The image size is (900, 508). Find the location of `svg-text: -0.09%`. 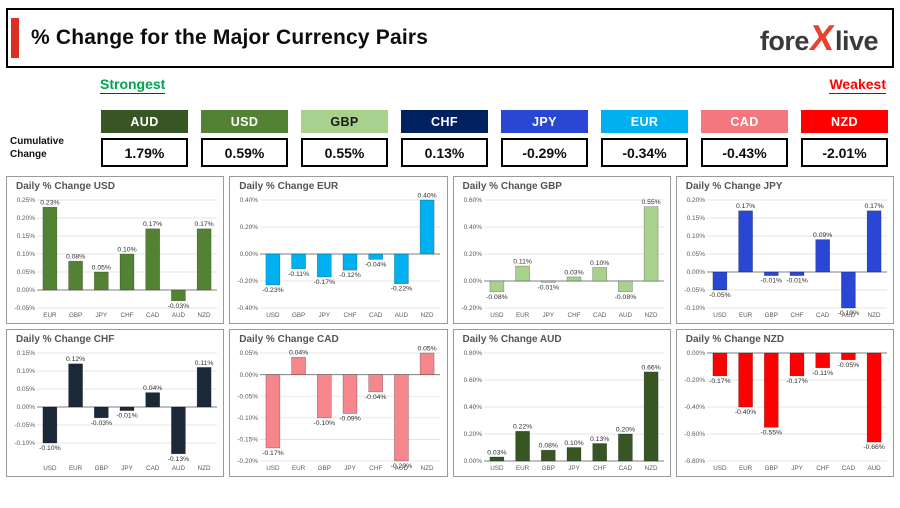

svg-text: -0.09% is located at coordinates (350, 419).